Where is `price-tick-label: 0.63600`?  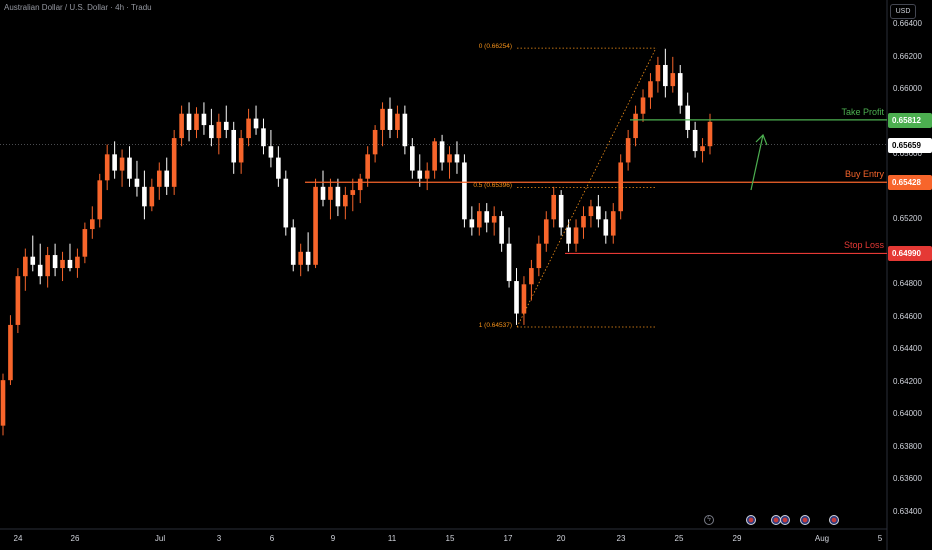 price-tick-label: 0.63600 is located at coordinates (907, 479).